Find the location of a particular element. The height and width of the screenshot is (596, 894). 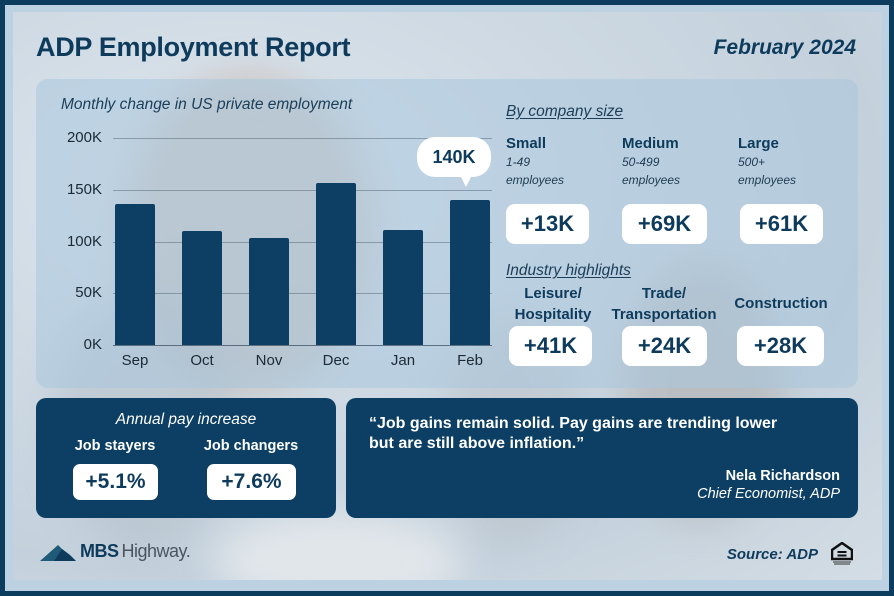

industry-heading: Industry highlights is located at coordinates (568, 270).